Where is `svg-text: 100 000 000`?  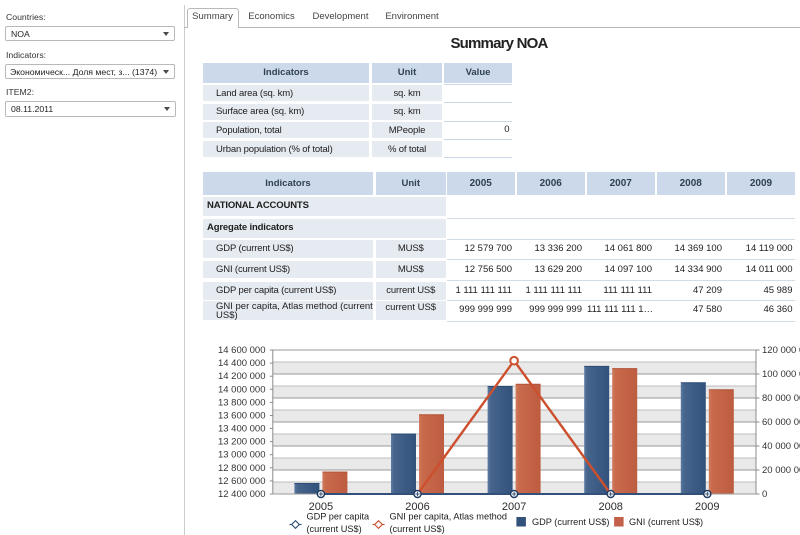
svg-text: 100 000 000 is located at coordinates (781, 374).